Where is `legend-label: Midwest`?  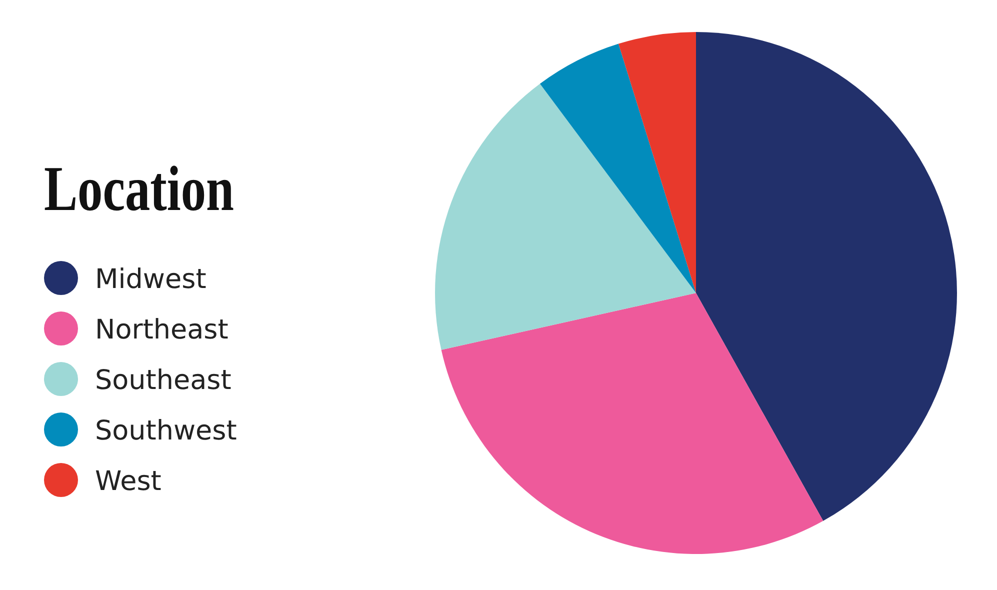
legend-label: Midwest is located at coordinates (150, 279).